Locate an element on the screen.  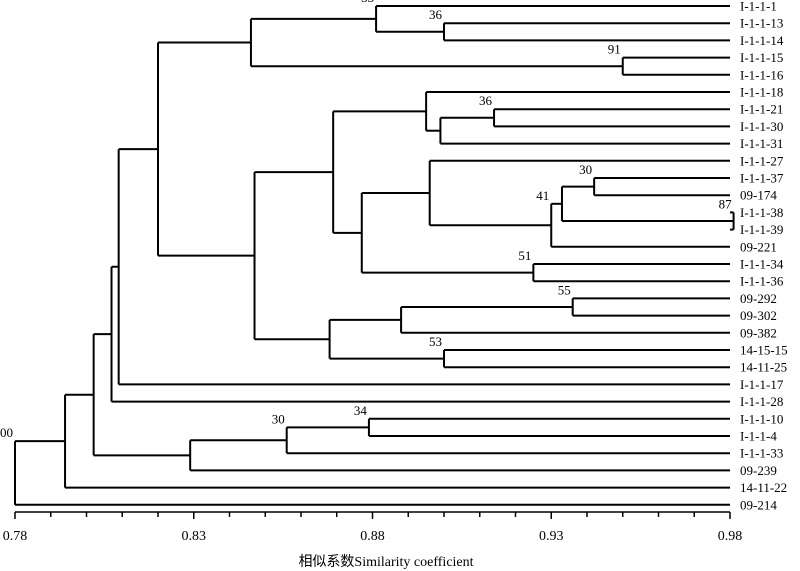
tick-label: 0.78 is located at coordinates (15, 536).